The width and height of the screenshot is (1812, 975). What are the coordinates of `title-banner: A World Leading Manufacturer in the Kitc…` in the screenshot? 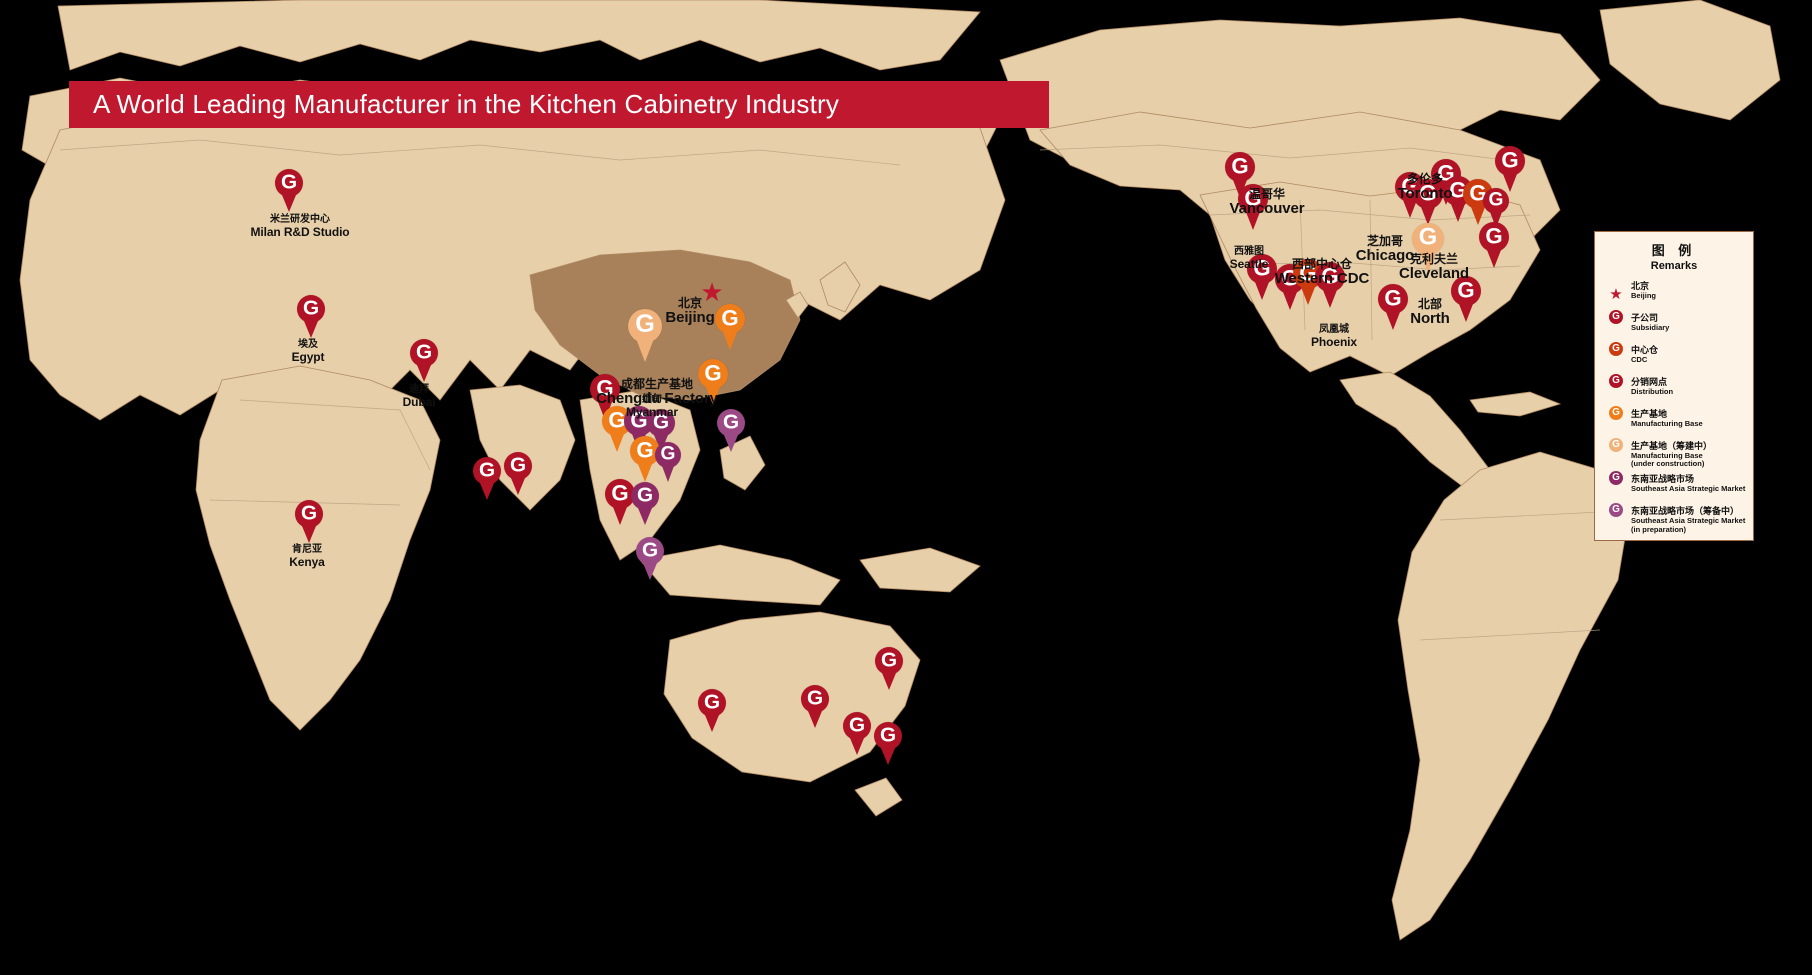 It's located at (559, 104).